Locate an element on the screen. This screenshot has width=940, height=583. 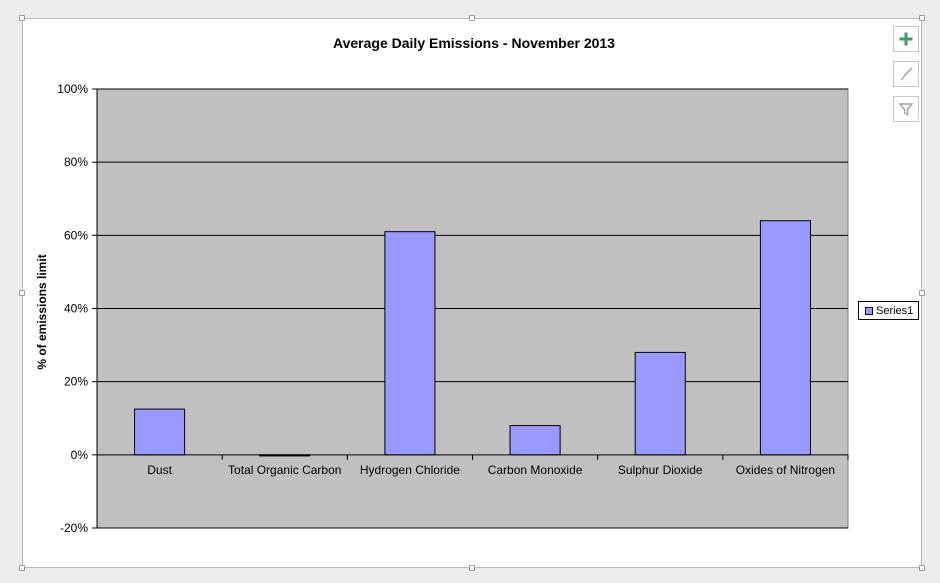
add-chart-element-button is located at coordinates (906, 39).